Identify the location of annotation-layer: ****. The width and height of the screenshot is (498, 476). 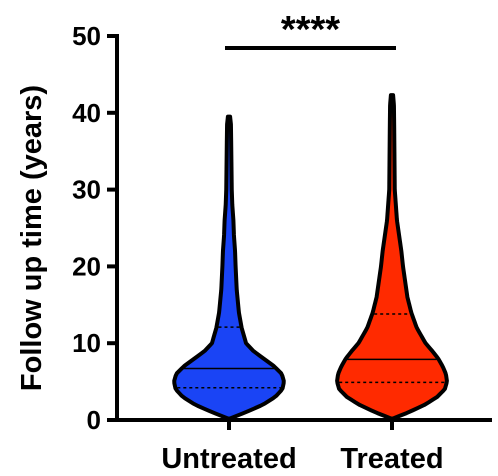
(310, 30).